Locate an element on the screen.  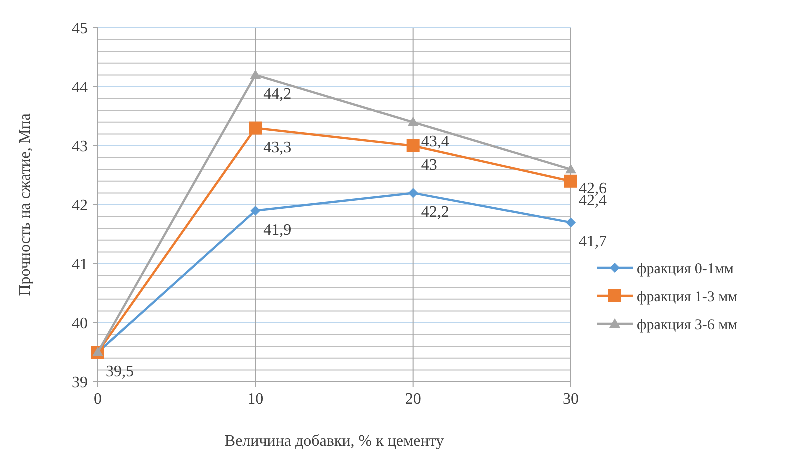
data-label: 42,2 is located at coordinates (435, 213).